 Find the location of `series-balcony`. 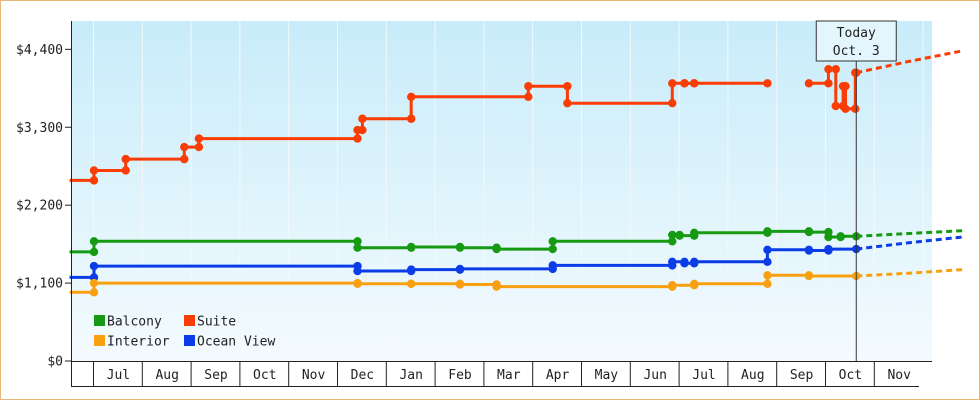

series-balcony is located at coordinates (516, 242).